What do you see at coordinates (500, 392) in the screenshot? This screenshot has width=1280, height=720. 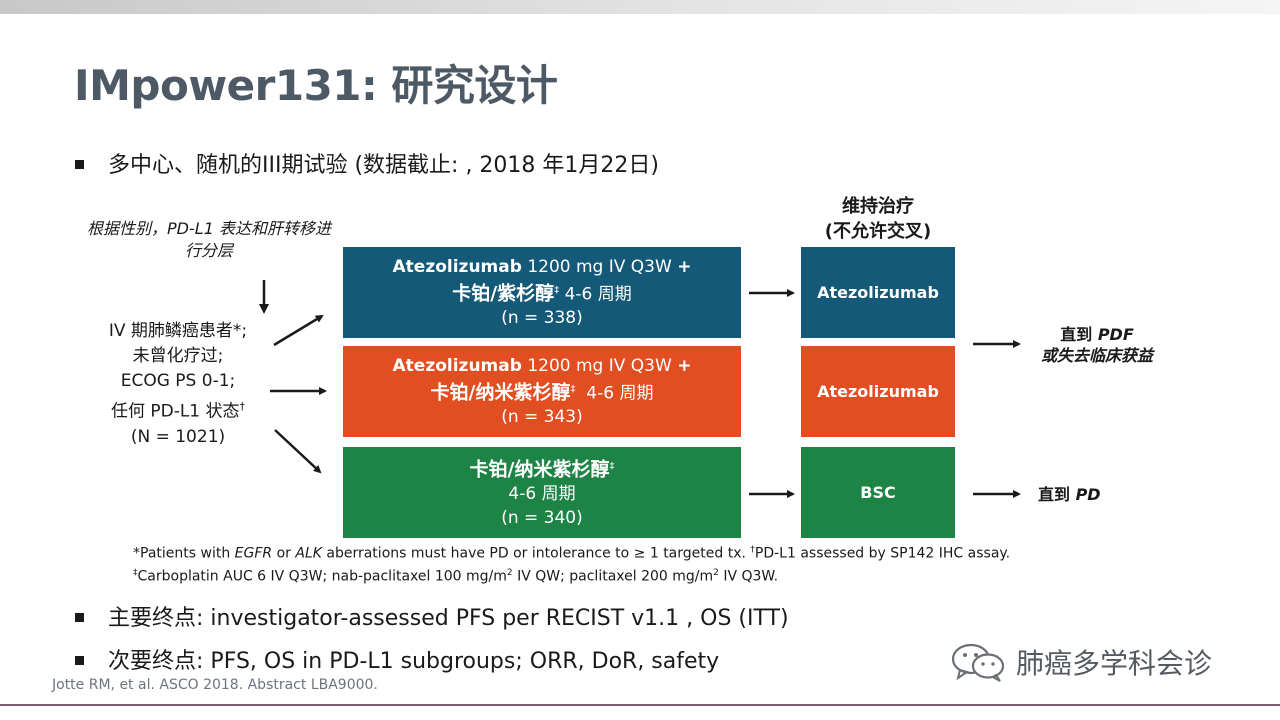 I see `arm-2-combo: 卡铂/纳米紫杉醇` at bounding box center [500, 392].